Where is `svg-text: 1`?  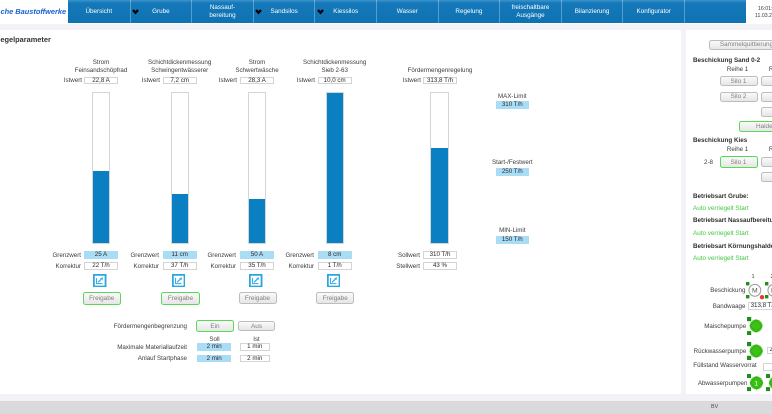
svg-text: 1 is located at coordinates (757, 383).